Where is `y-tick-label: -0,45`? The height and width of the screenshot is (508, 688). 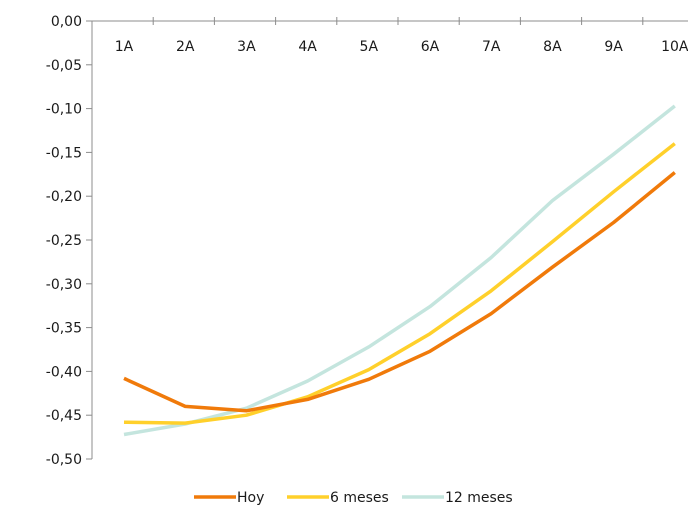
y-tick-label: -0,45 is located at coordinates (64, 416).